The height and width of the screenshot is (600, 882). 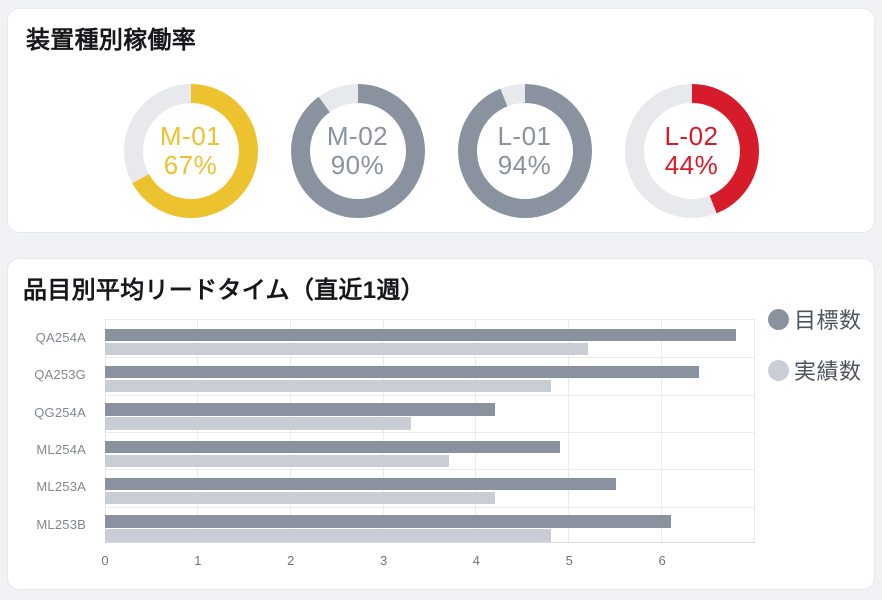 What do you see at coordinates (360, 484) in the screenshot?
I see `bar-target-ml253a` at bounding box center [360, 484].